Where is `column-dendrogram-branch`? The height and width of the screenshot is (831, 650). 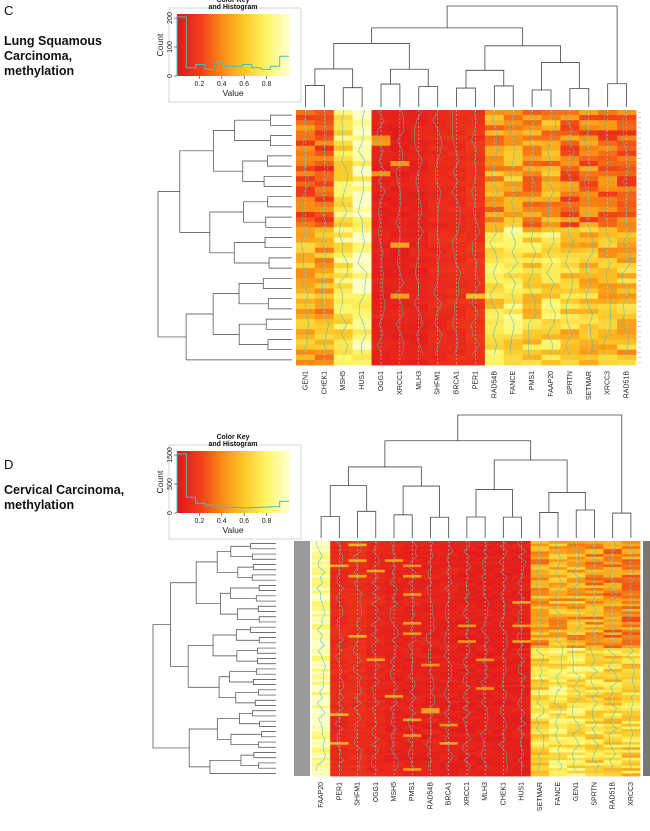
column-dendrogram-branch is located at coordinates (330, 527).